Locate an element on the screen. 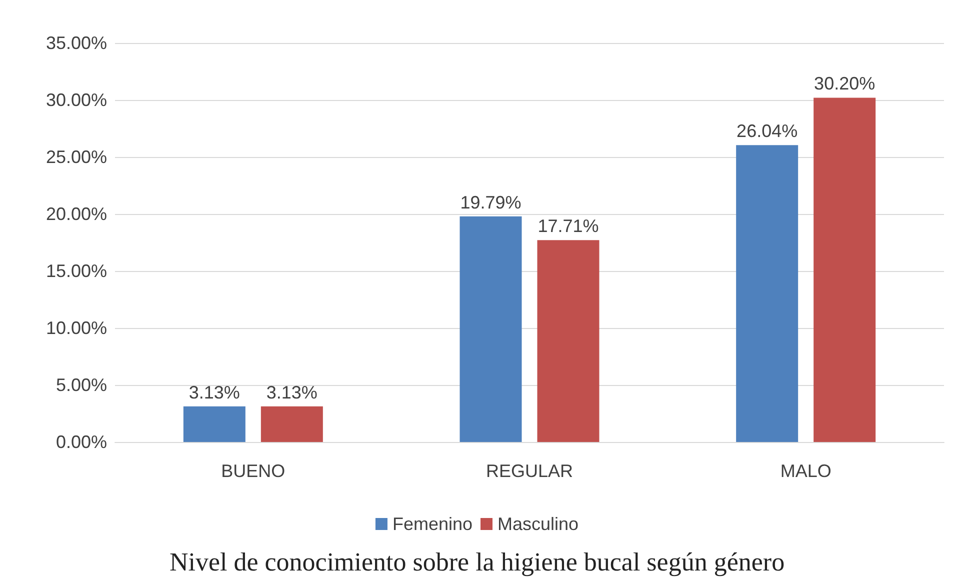  y-tick-label: 30.00% is located at coordinates (76, 100).